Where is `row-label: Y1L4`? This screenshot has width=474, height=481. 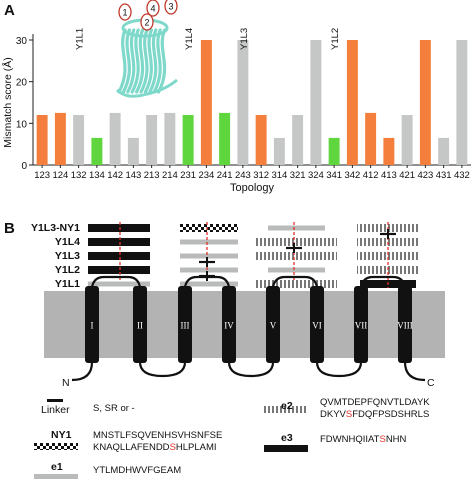 row-label: Y1L4 is located at coordinates (67, 242).